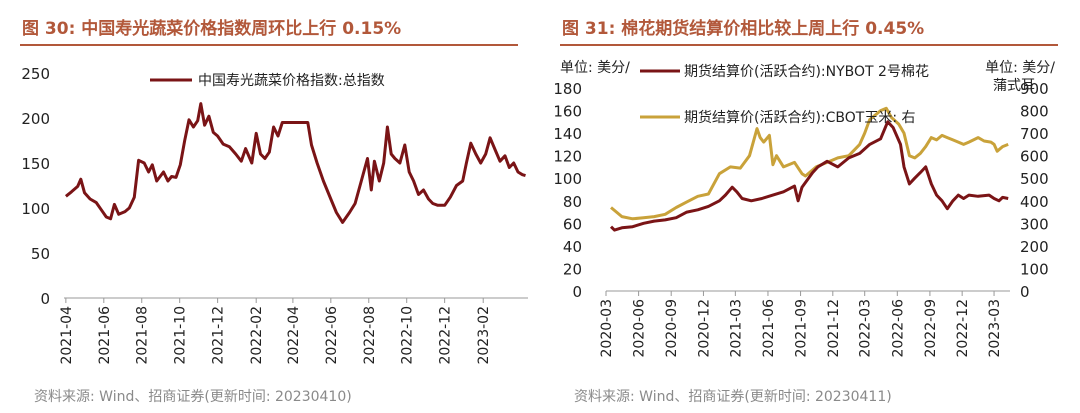 The width and height of the screenshot is (1080, 413). What do you see at coordinates (806, 71) in the screenshot?
I see `legend-label-cotton: 期货结算价(活跃合约):NYBOT 2号棉花` at bounding box center [806, 71].